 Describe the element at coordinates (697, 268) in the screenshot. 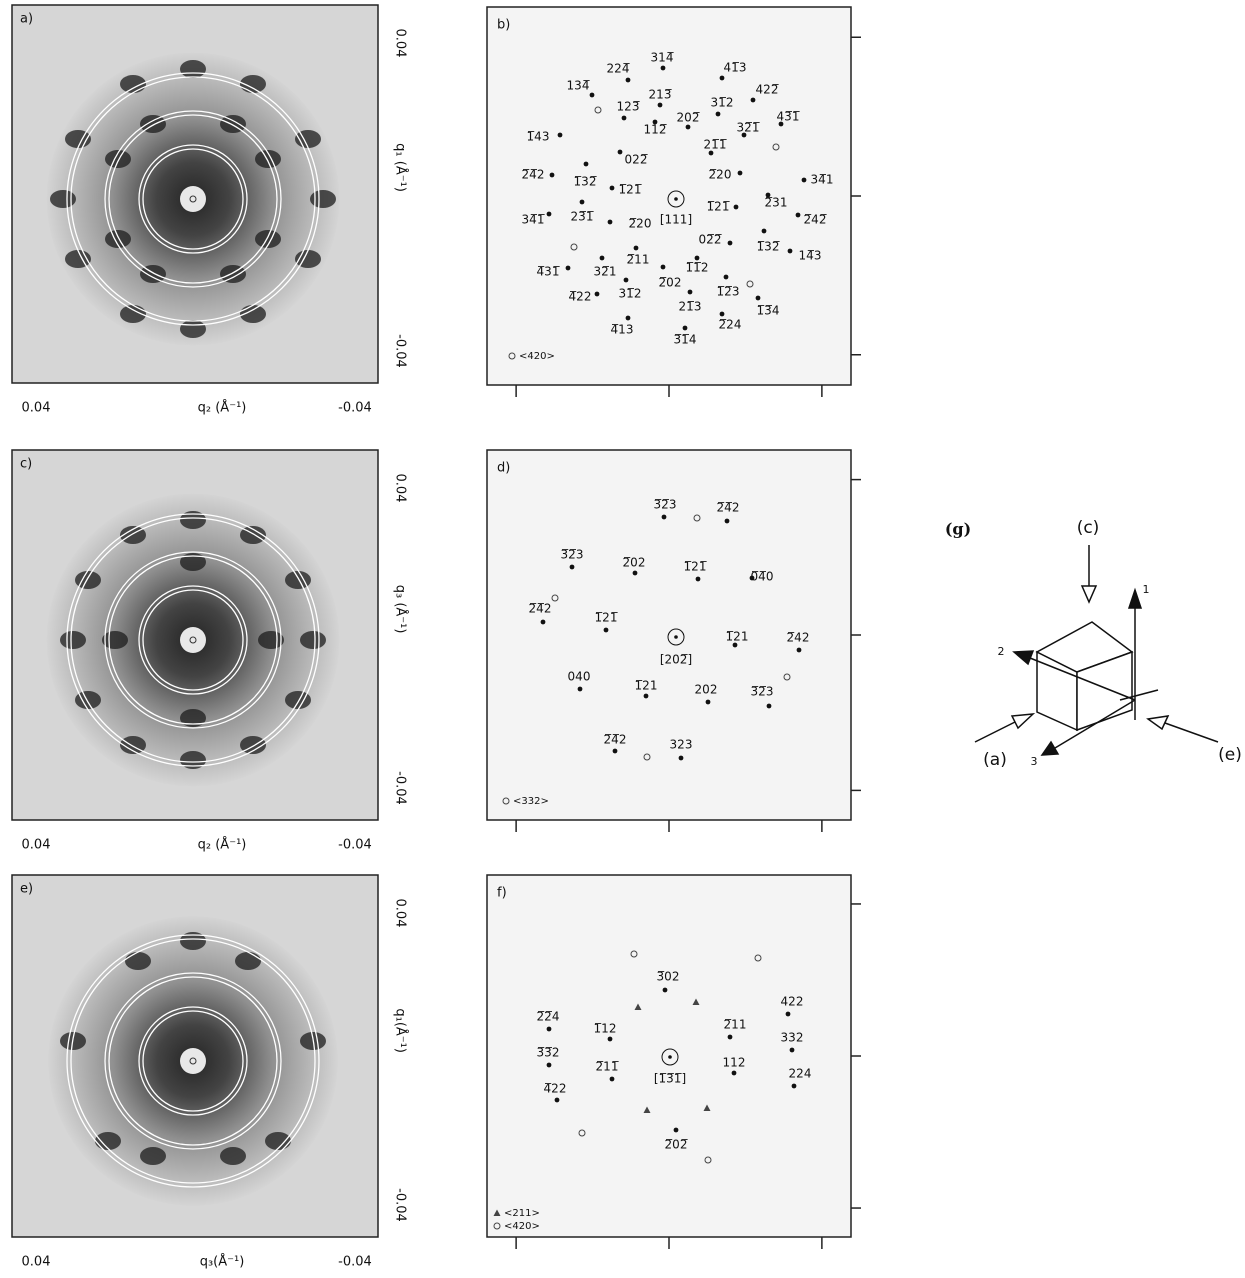

I see `spot-label: 1̅1̅2` at that location.